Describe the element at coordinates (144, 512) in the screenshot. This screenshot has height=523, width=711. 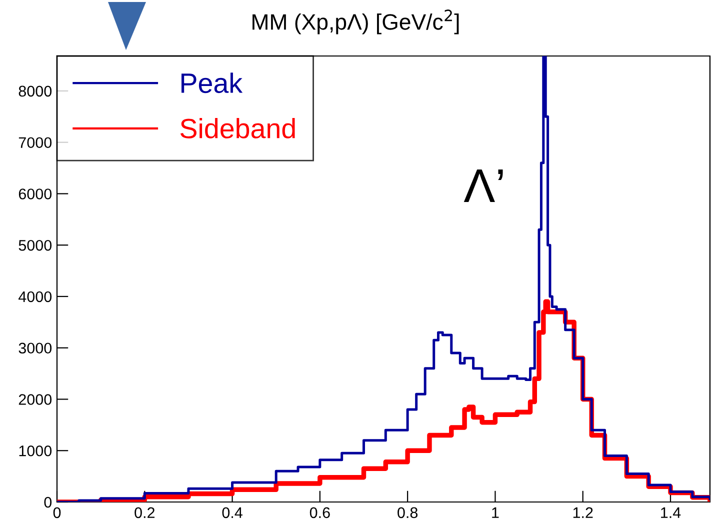
I see `x-tick-label: 0.2` at that location.